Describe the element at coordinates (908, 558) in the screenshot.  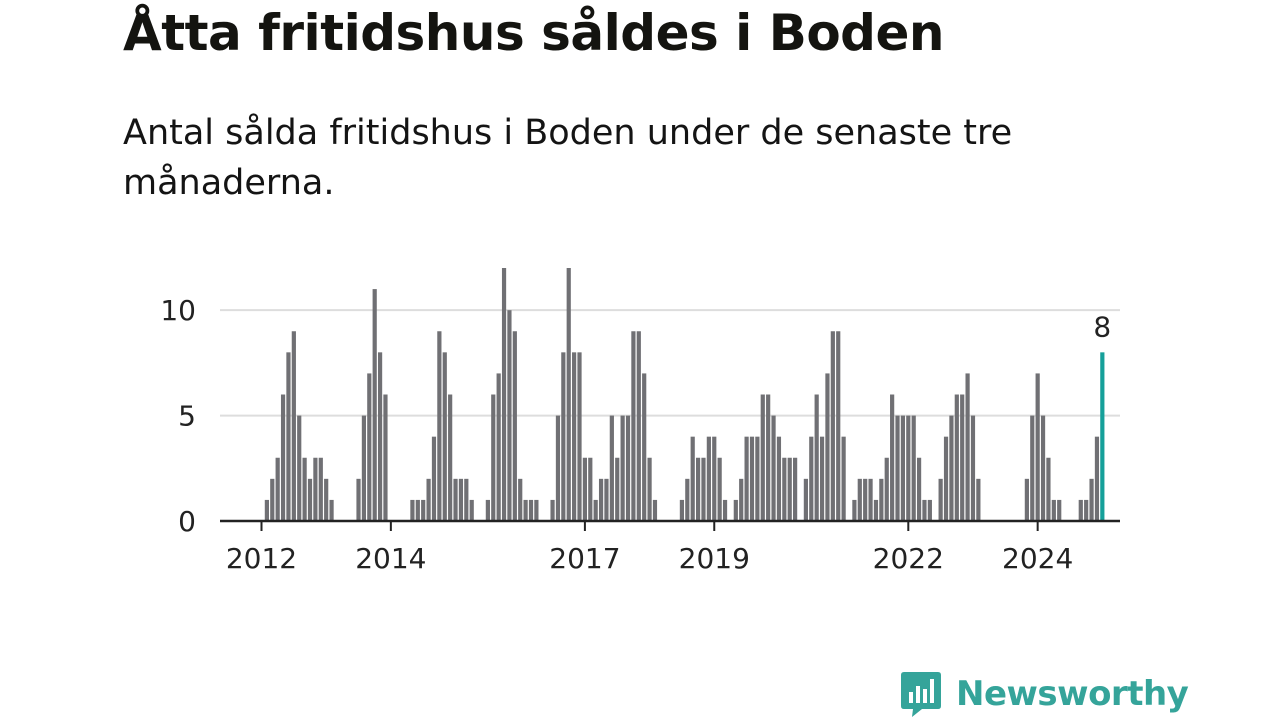
I see `x-tick-label: 2022` at that location.